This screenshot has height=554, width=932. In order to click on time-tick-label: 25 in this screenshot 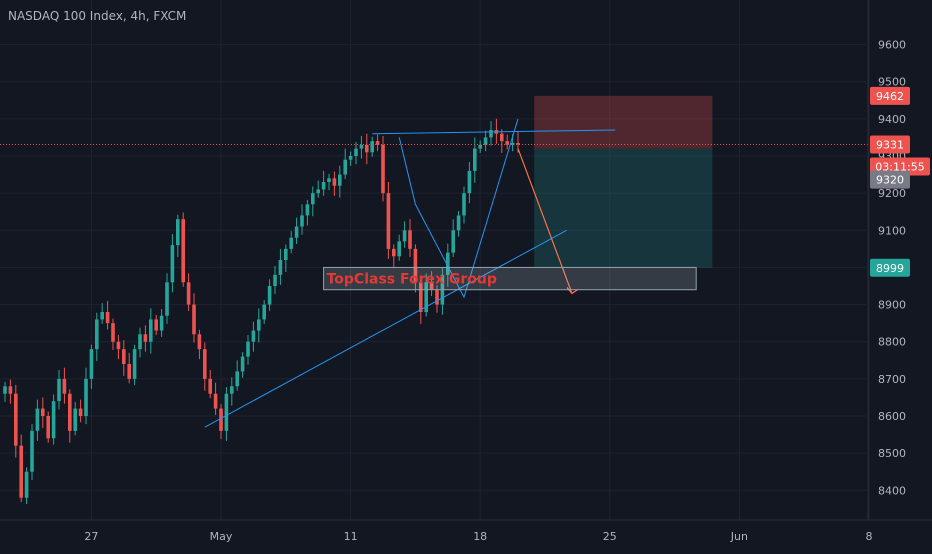, I will do `click(610, 536)`.